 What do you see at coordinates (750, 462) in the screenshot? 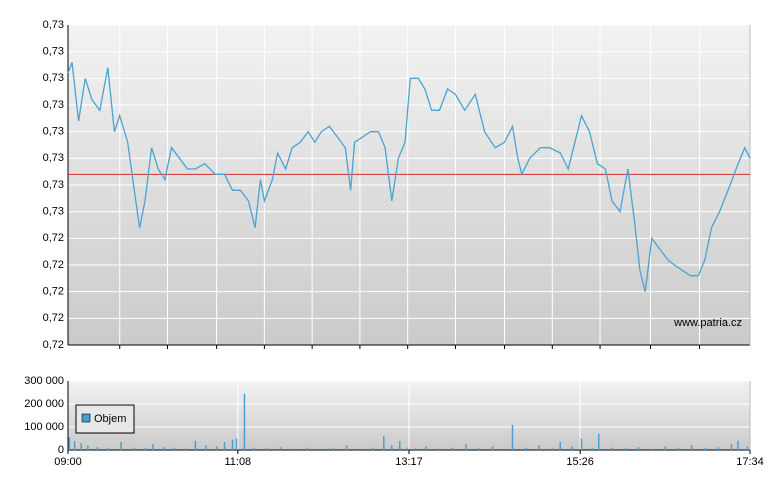
I see `x-tick-label: 17:34` at bounding box center [750, 462].